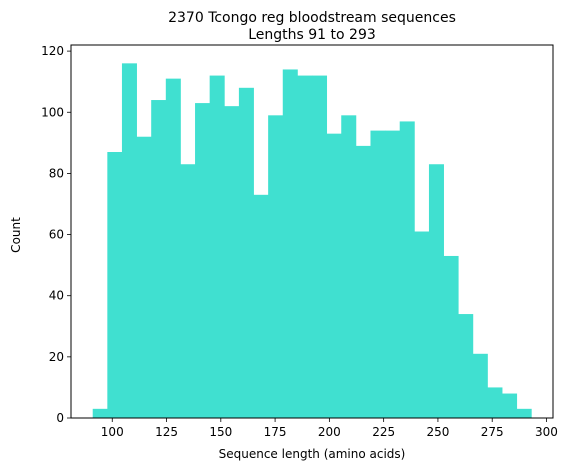 The height and width of the screenshot is (470, 578). I want to click on y-axis-label: Count, so click(16, 235).